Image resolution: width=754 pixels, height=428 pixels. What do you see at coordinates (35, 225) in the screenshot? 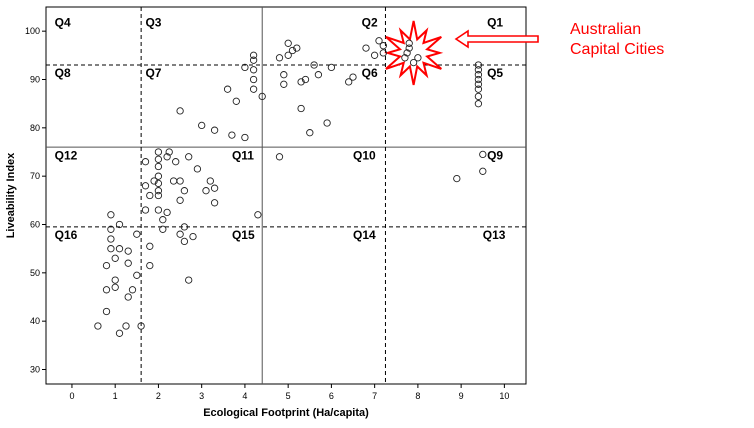
I see `y-tick-label: 60` at bounding box center [35, 225].